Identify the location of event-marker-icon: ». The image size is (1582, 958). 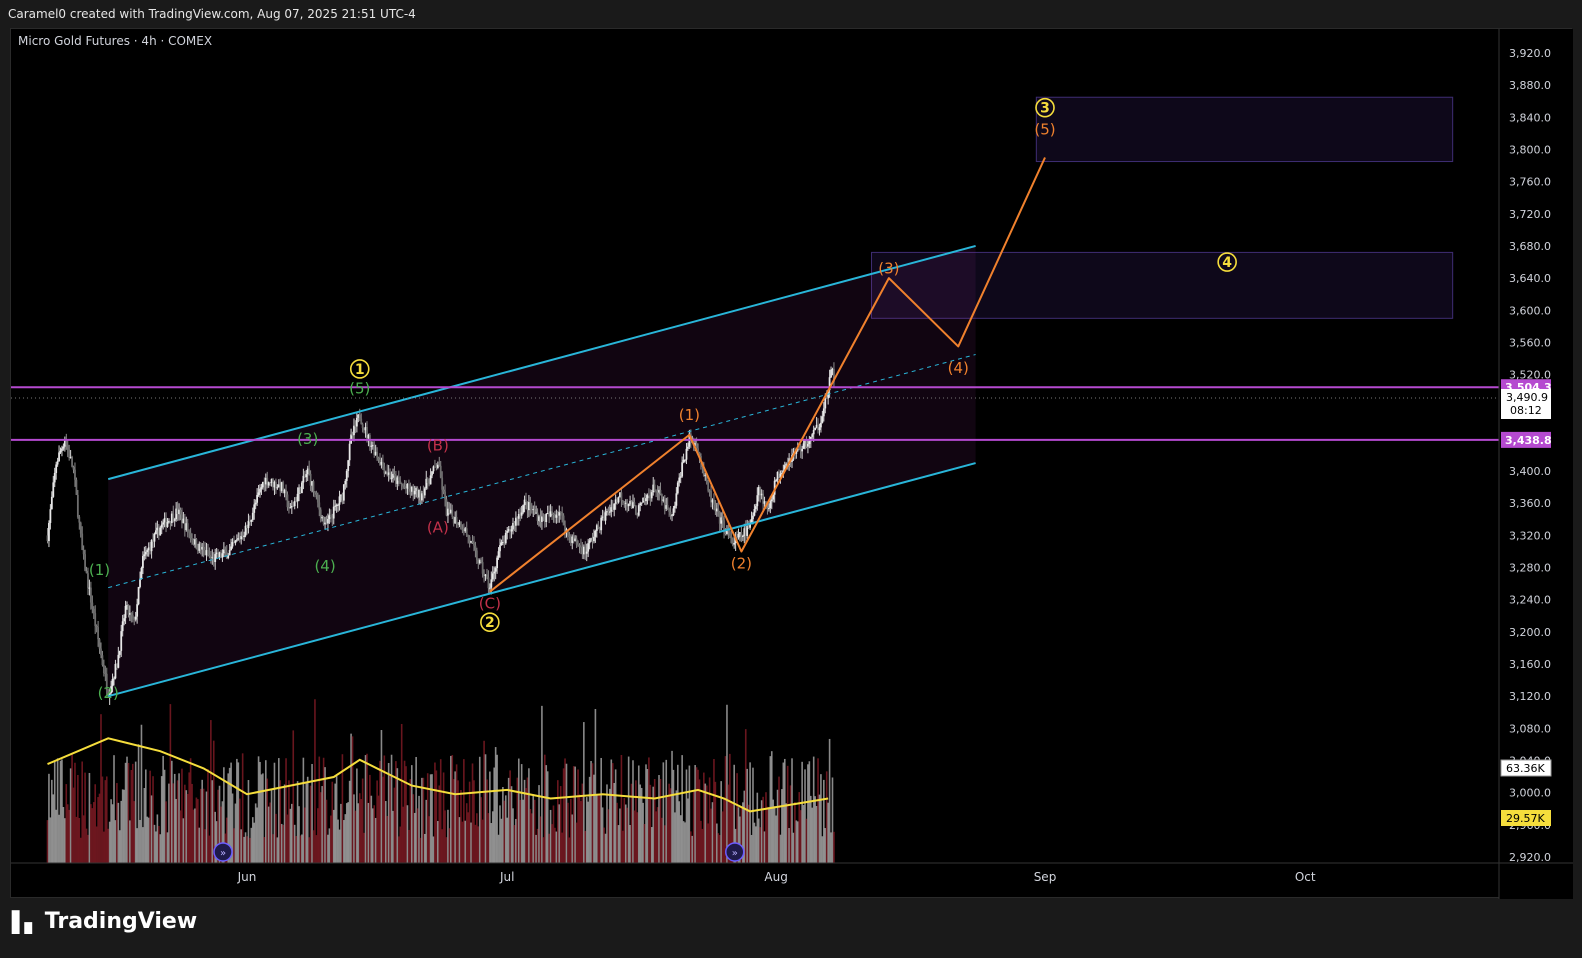
(223, 853).